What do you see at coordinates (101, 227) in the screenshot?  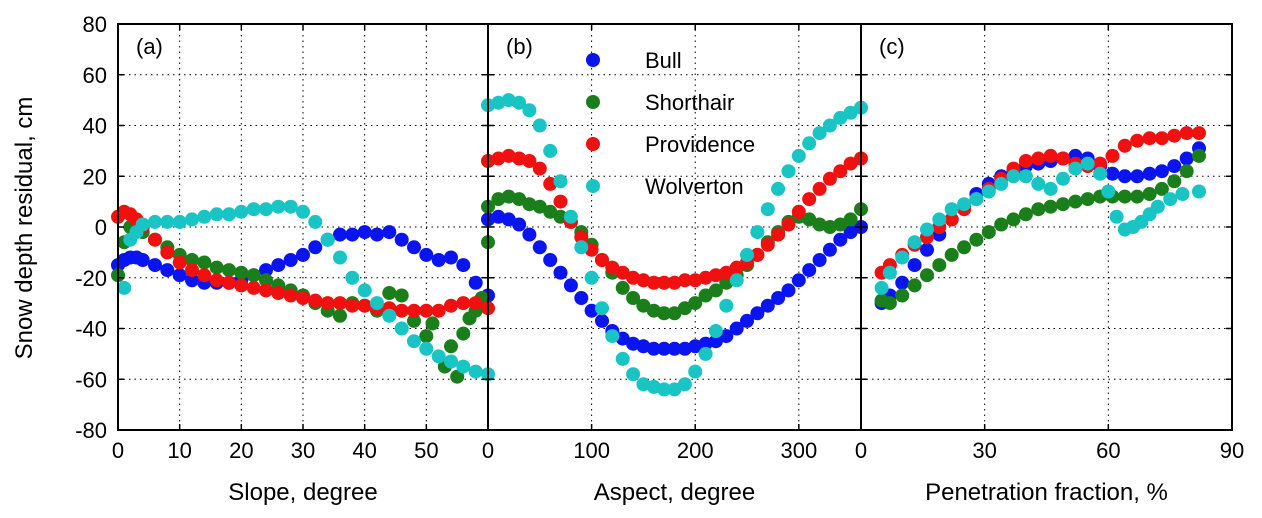 I see `y-tick-label: 0` at bounding box center [101, 227].